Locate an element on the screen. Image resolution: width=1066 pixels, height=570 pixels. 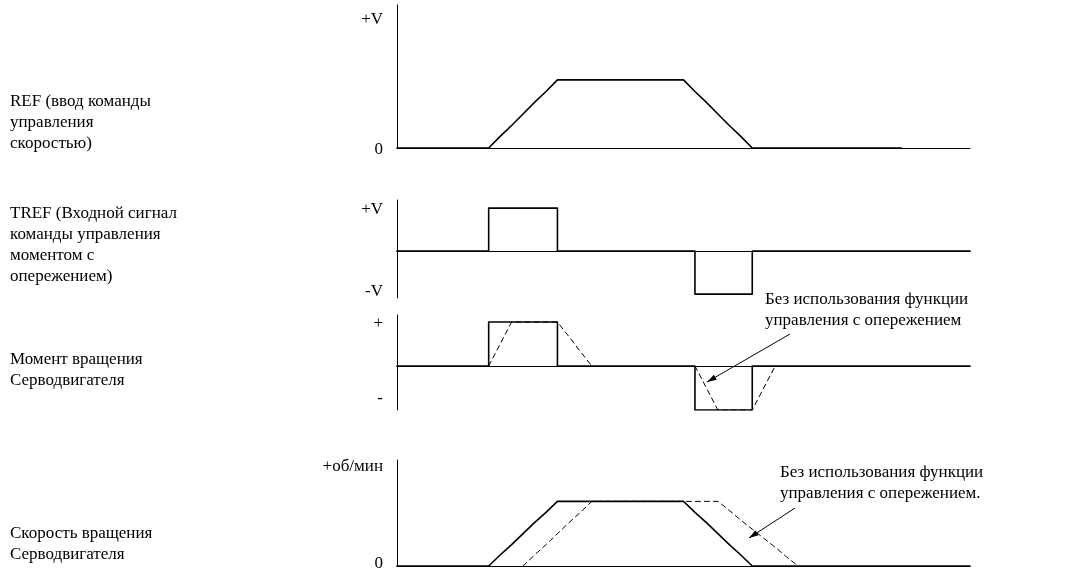
y-axis-title: Скорость вращения Серводвигателя is located at coordinates (83, 543).